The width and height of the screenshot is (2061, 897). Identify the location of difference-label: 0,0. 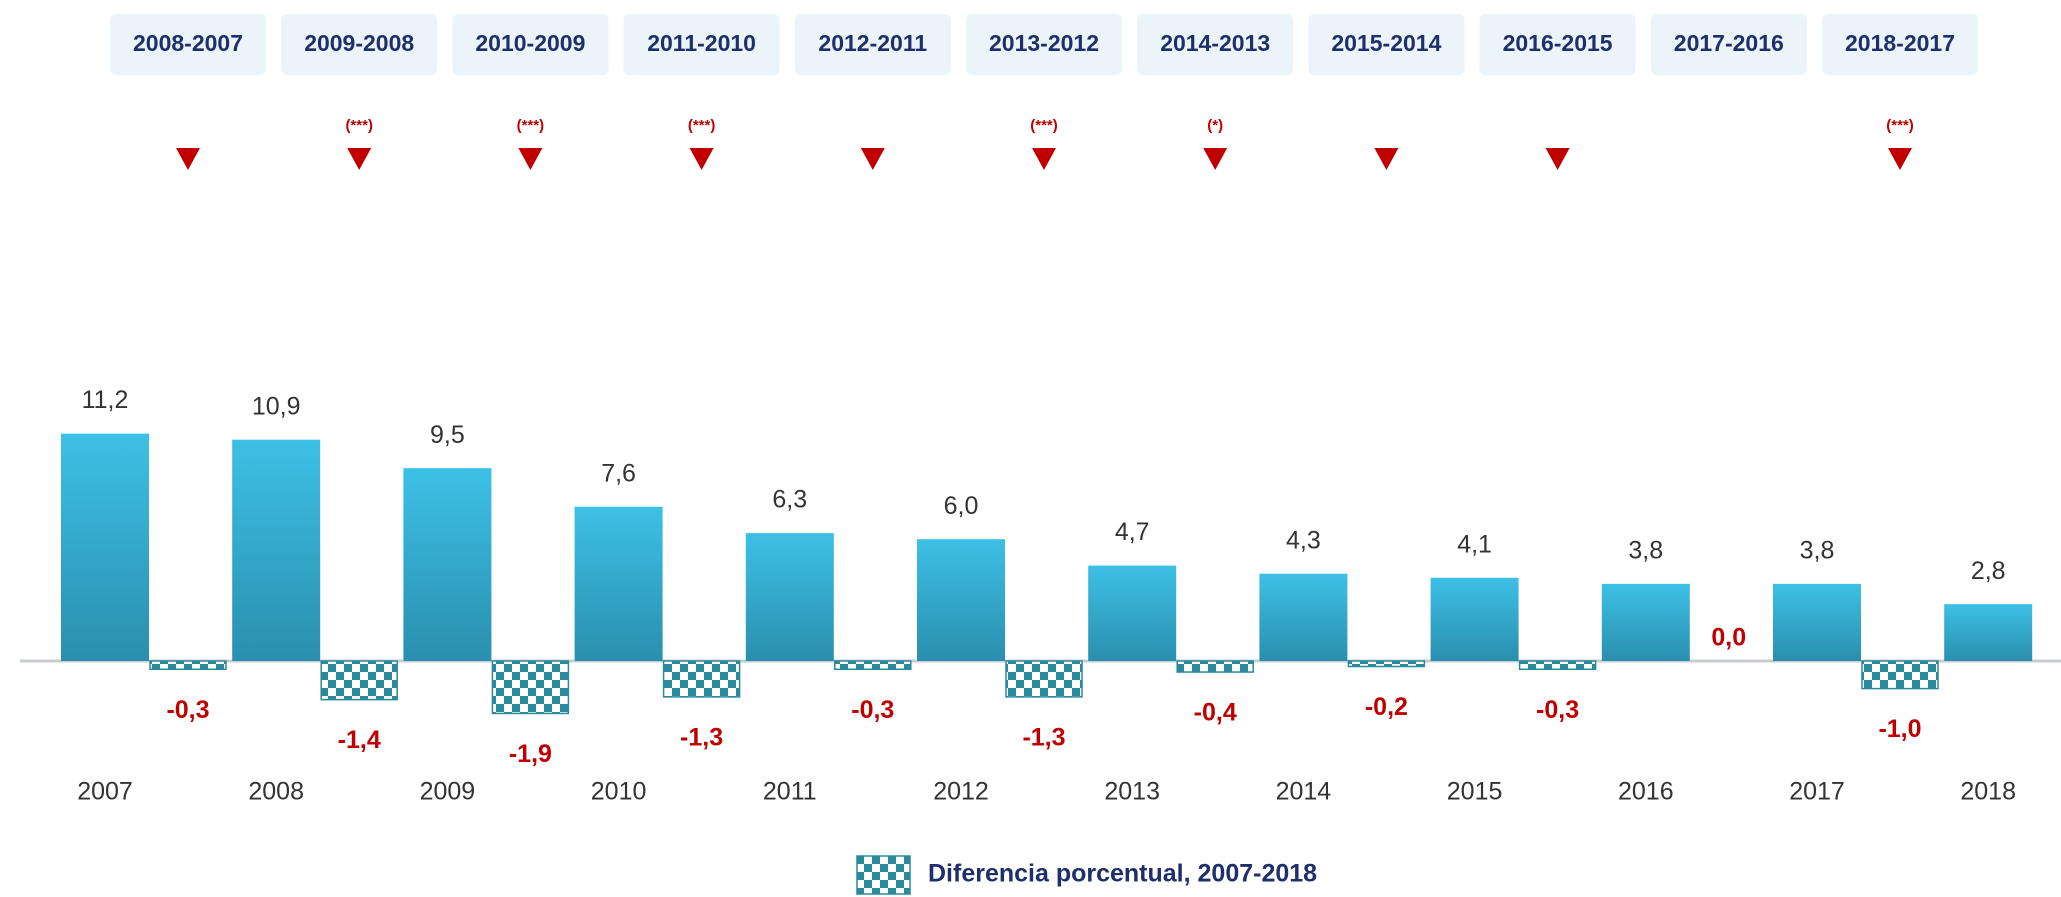
(1728, 638).